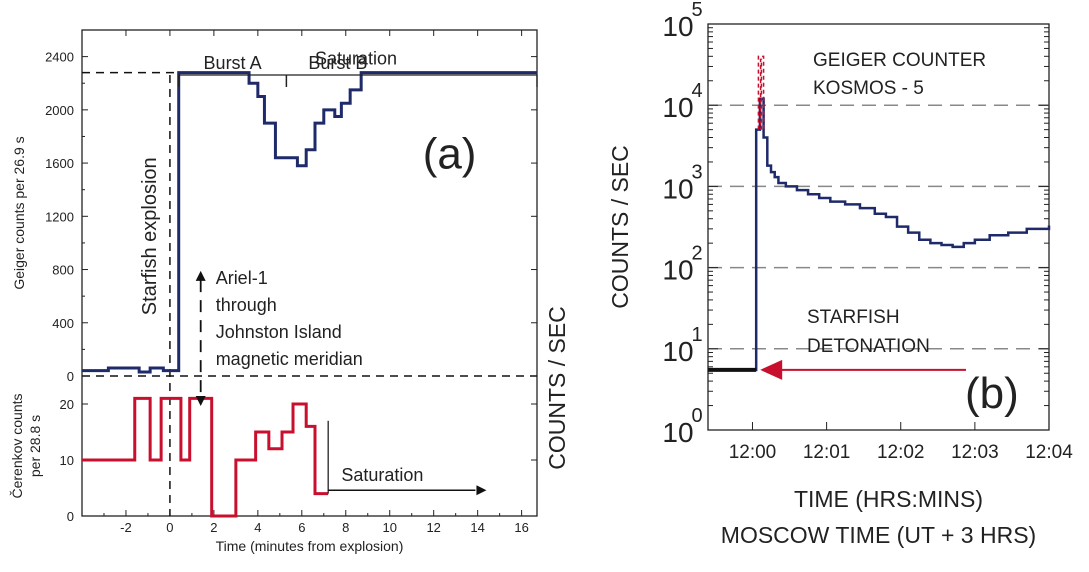 The height and width of the screenshot is (572, 1089). Describe the element at coordinates (205, 457) in the screenshot. I see `cerenkov-series-line` at that location.